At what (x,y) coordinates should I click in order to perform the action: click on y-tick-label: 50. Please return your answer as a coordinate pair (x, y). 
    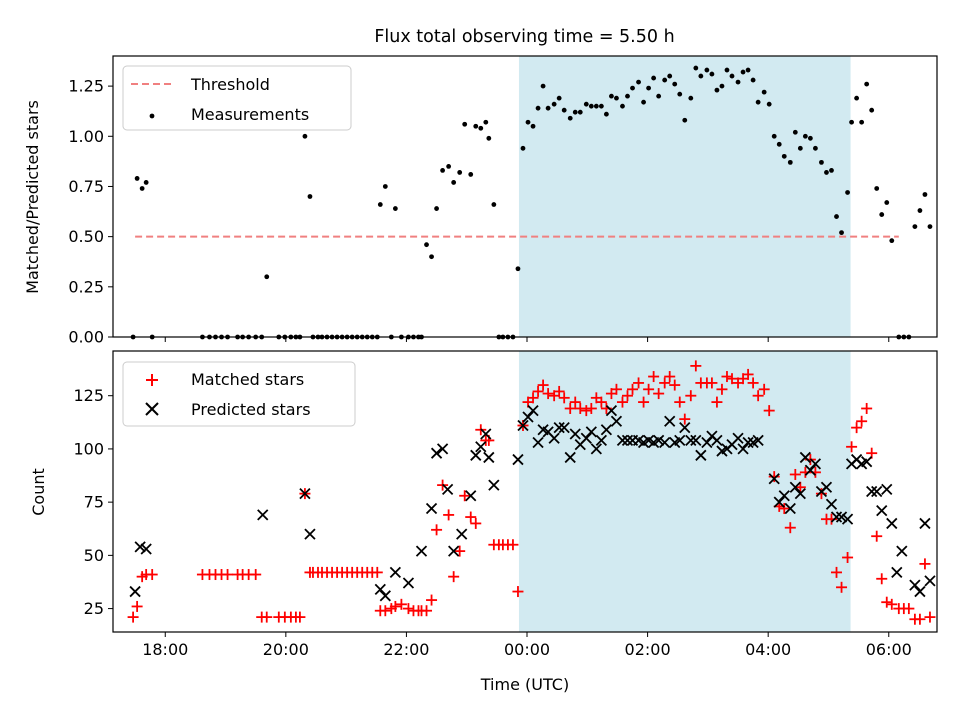
    Looking at the image, I should click on (94, 555).